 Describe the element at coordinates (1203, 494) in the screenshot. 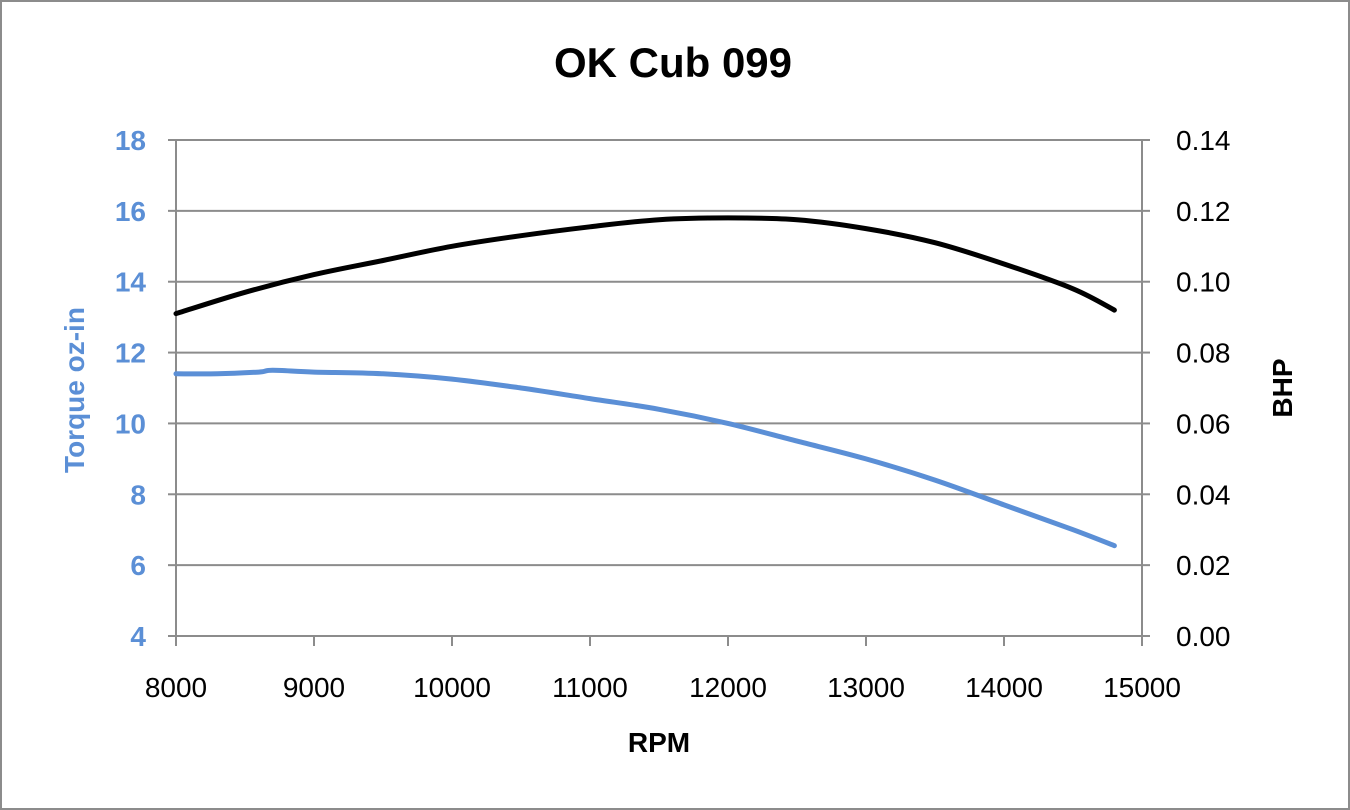

I see `right-tick-label: 0.04` at that location.